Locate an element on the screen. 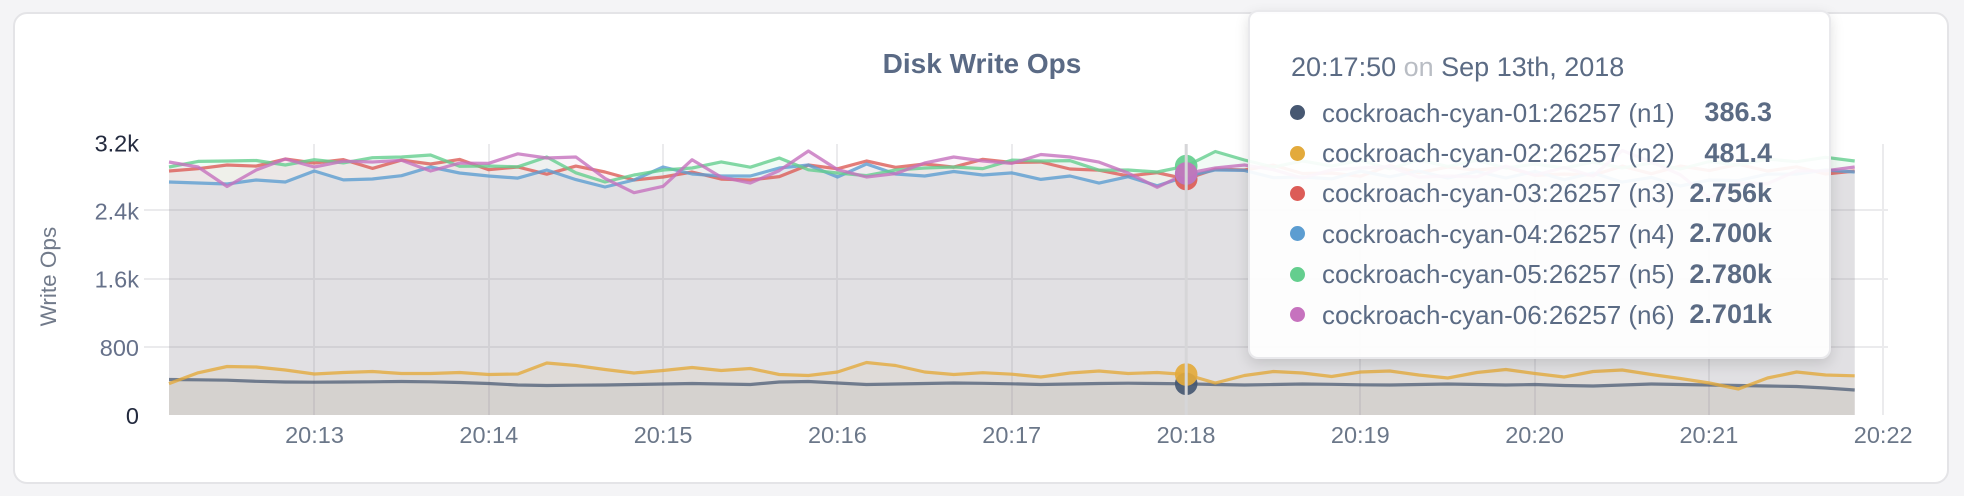 This screenshot has height=496, width=1964. svg-text: 20:14 is located at coordinates (488, 435).